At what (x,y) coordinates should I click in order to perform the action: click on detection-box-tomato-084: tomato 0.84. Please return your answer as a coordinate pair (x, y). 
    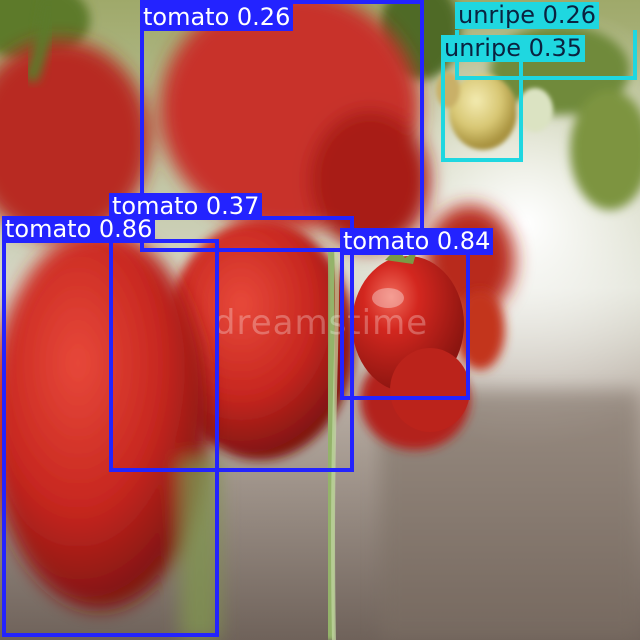
    Looking at the image, I should click on (417, 314).